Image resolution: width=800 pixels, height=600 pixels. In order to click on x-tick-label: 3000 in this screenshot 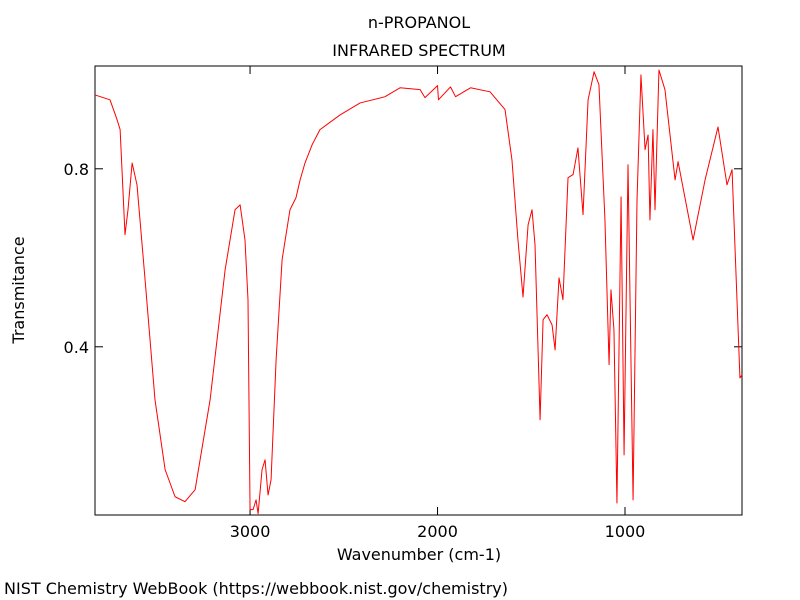, I will do `click(250, 531)`.